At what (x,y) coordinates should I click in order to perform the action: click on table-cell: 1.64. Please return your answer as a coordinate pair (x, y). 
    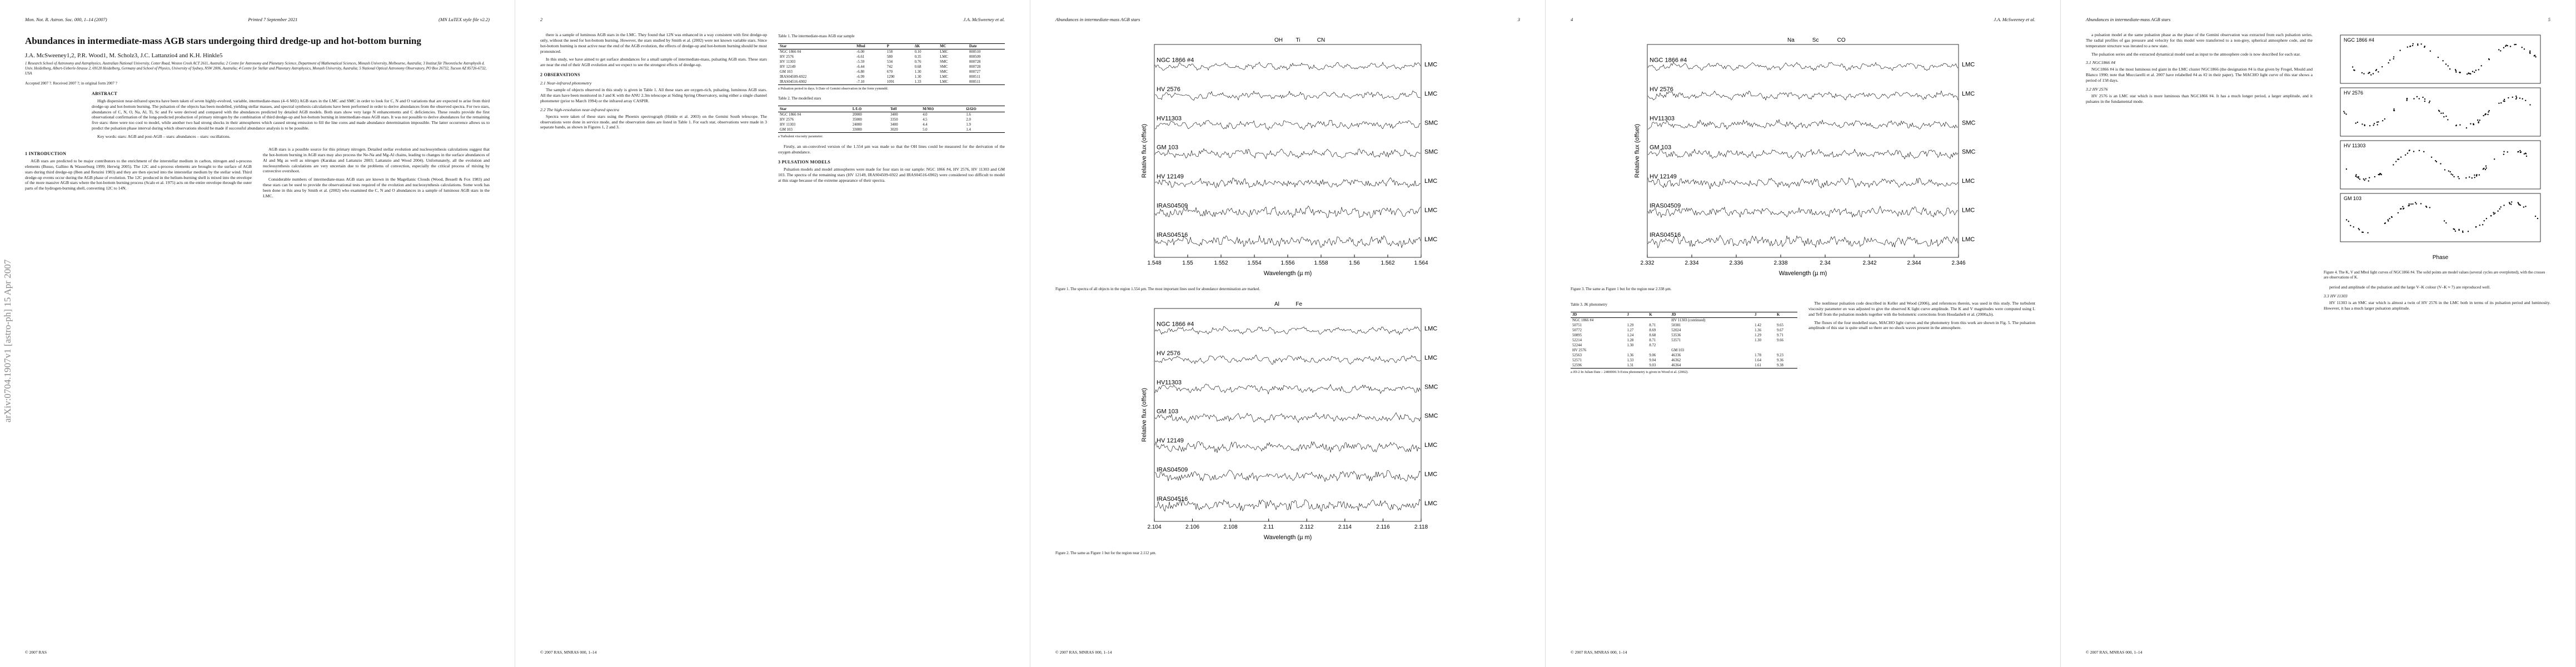
    Looking at the image, I should click on (1758, 361).